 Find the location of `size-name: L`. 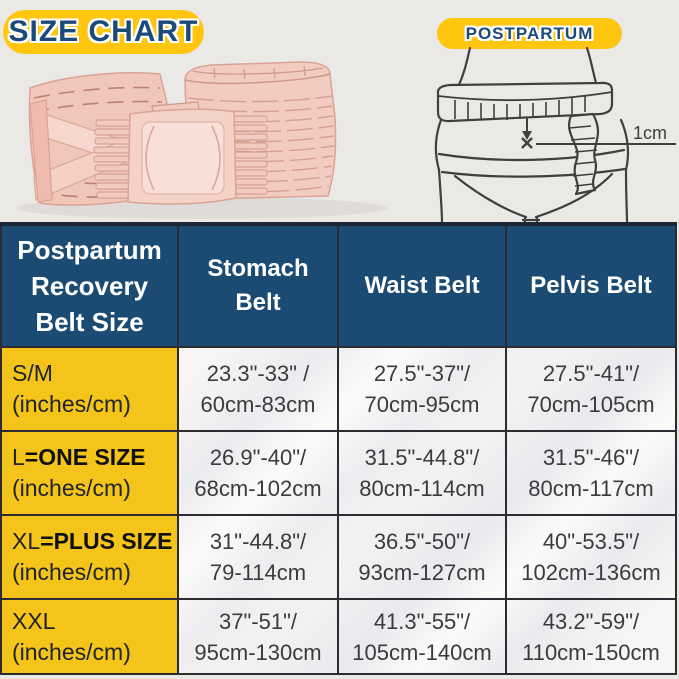

size-name: L is located at coordinates (18, 457).